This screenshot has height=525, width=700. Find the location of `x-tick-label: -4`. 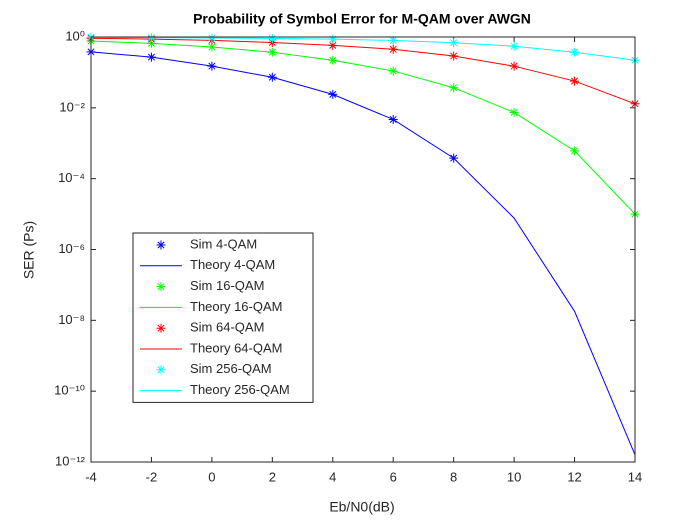

x-tick-label: -4 is located at coordinates (91, 476).